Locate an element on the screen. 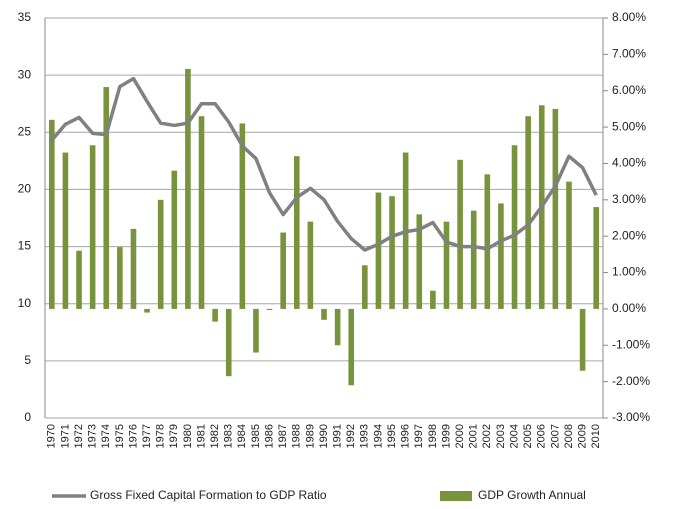  y2-tick-label: 1.00% is located at coordinates (629, 272).